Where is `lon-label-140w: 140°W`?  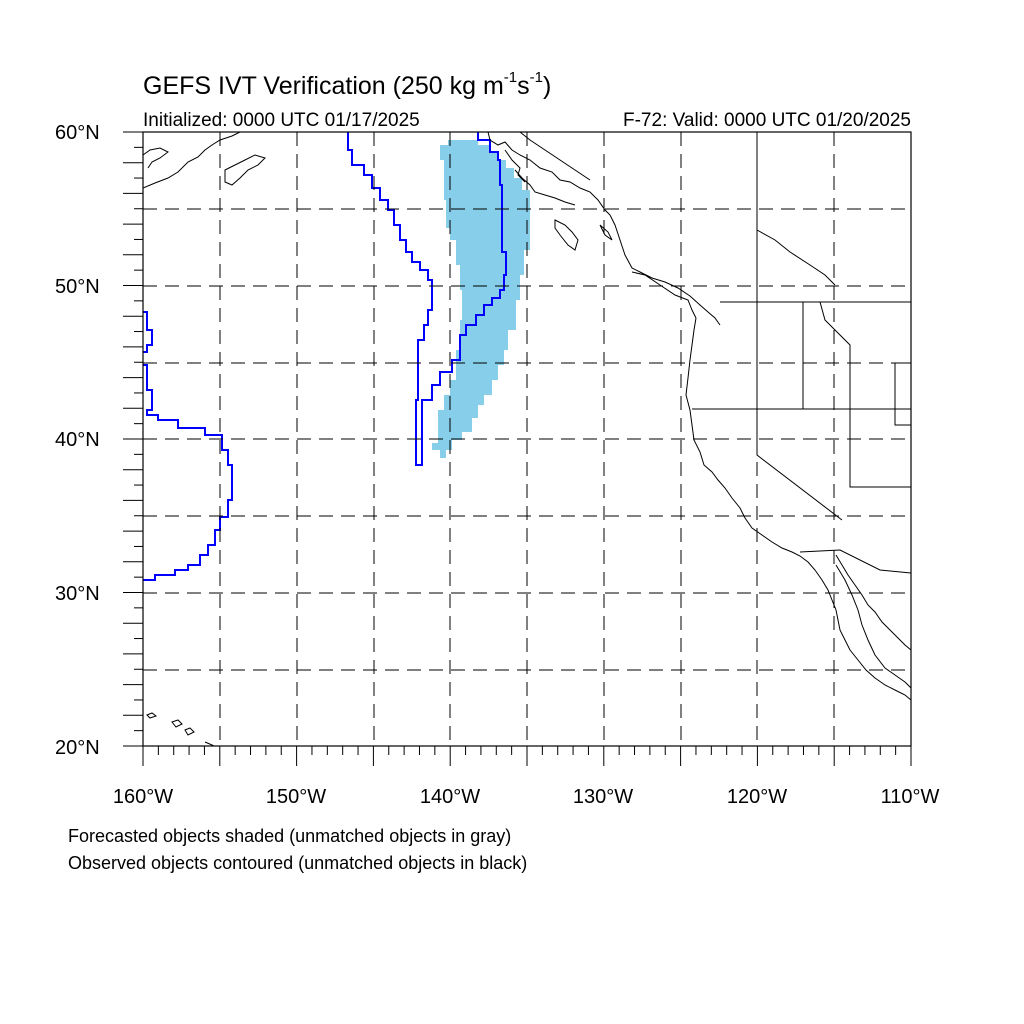 lon-label-140w: 140°W is located at coordinates (450, 797).